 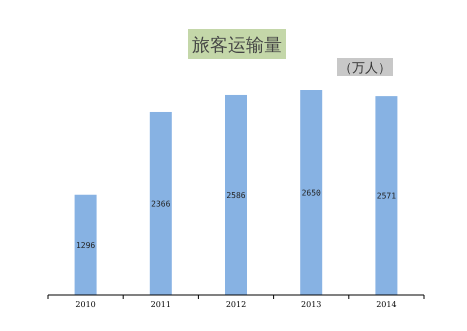 I want to click on chart-subtitle: （万人）, so click(x=365, y=68).